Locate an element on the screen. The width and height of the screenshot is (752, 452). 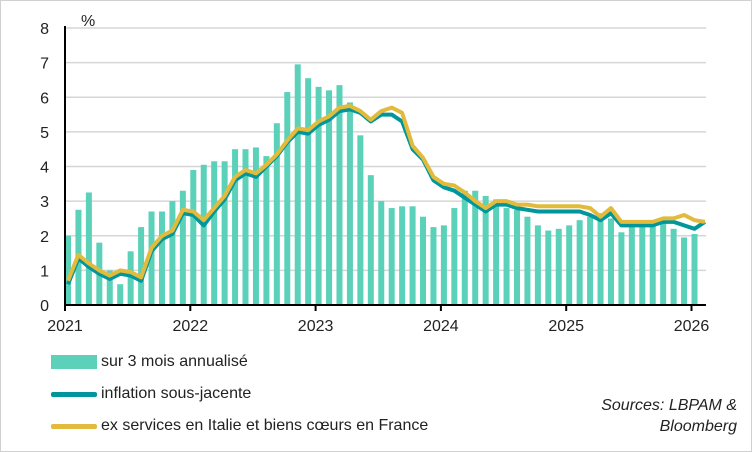
legend-swatch-core is located at coordinates (74, 394).